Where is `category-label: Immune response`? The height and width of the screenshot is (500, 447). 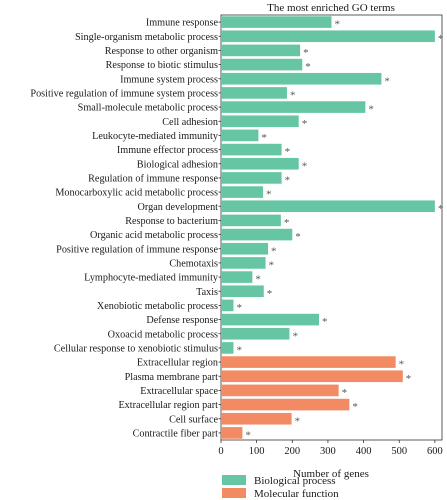
category-label: Immune response is located at coordinates (182, 23).